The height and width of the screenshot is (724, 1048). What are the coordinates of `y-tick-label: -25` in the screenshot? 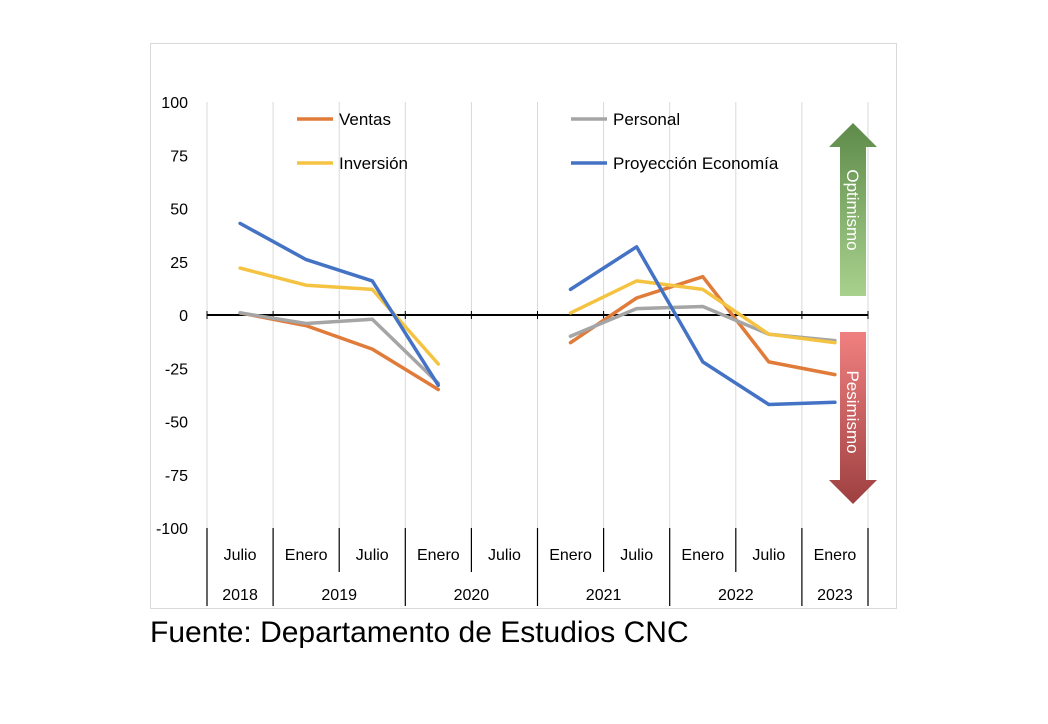 It's located at (176, 369).